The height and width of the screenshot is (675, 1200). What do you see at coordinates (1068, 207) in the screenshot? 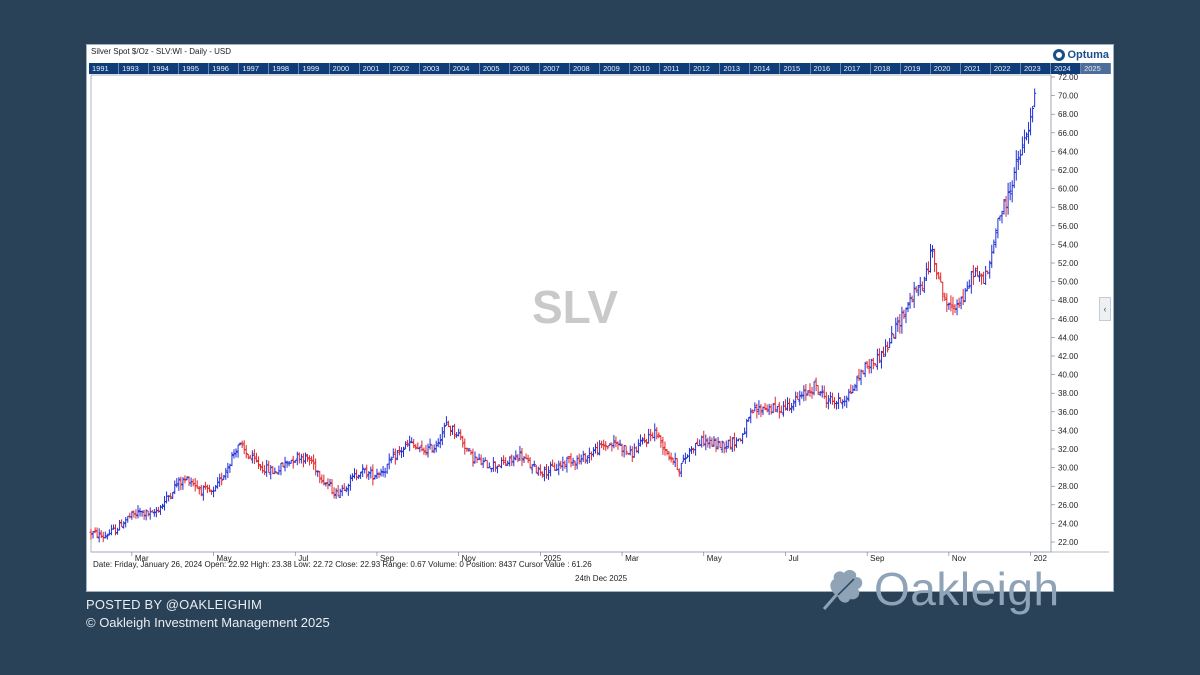
I see `y-tick-label: 58.00` at bounding box center [1068, 207].